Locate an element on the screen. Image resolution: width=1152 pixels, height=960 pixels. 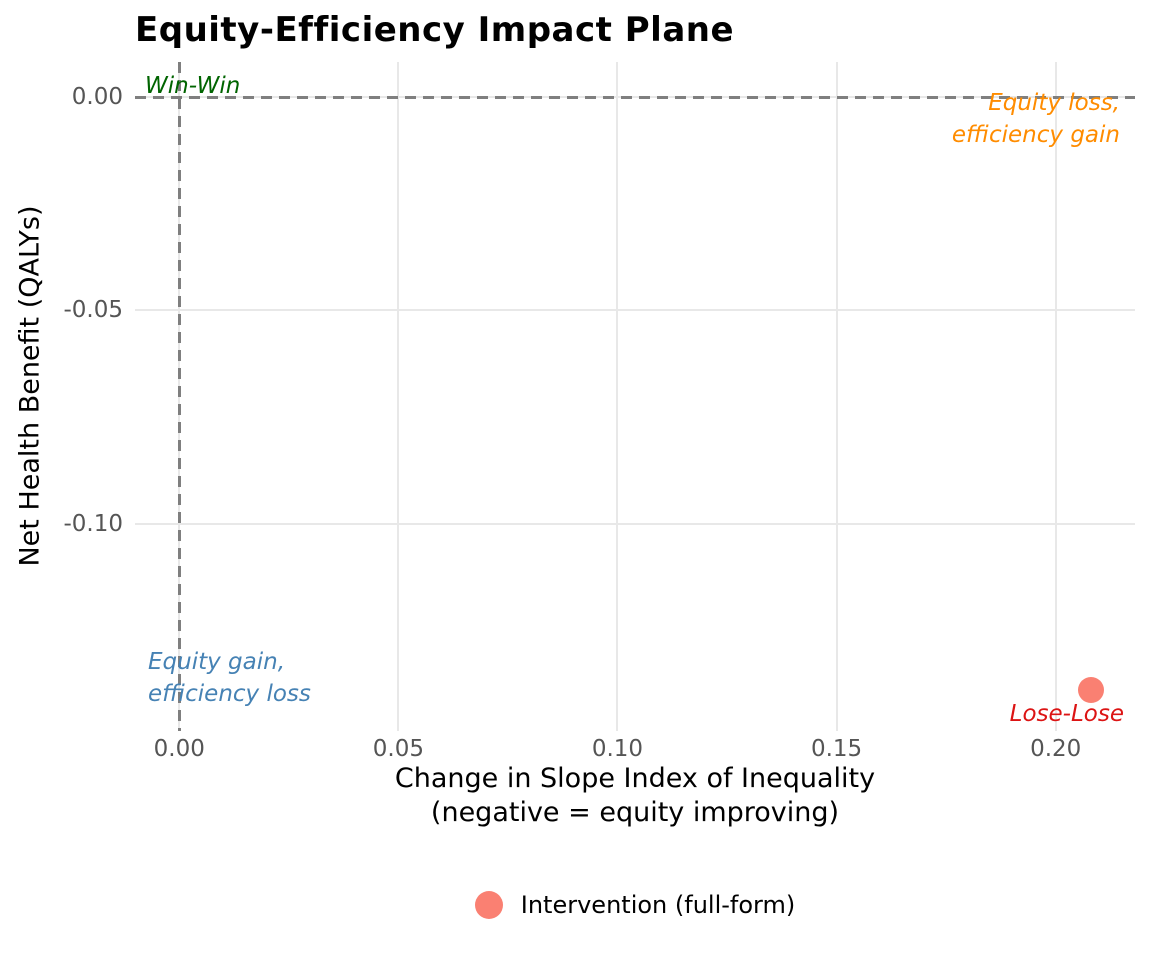
x-axis-title-line1: Change in Slope Index of Inequality is located at coordinates (635, 778).